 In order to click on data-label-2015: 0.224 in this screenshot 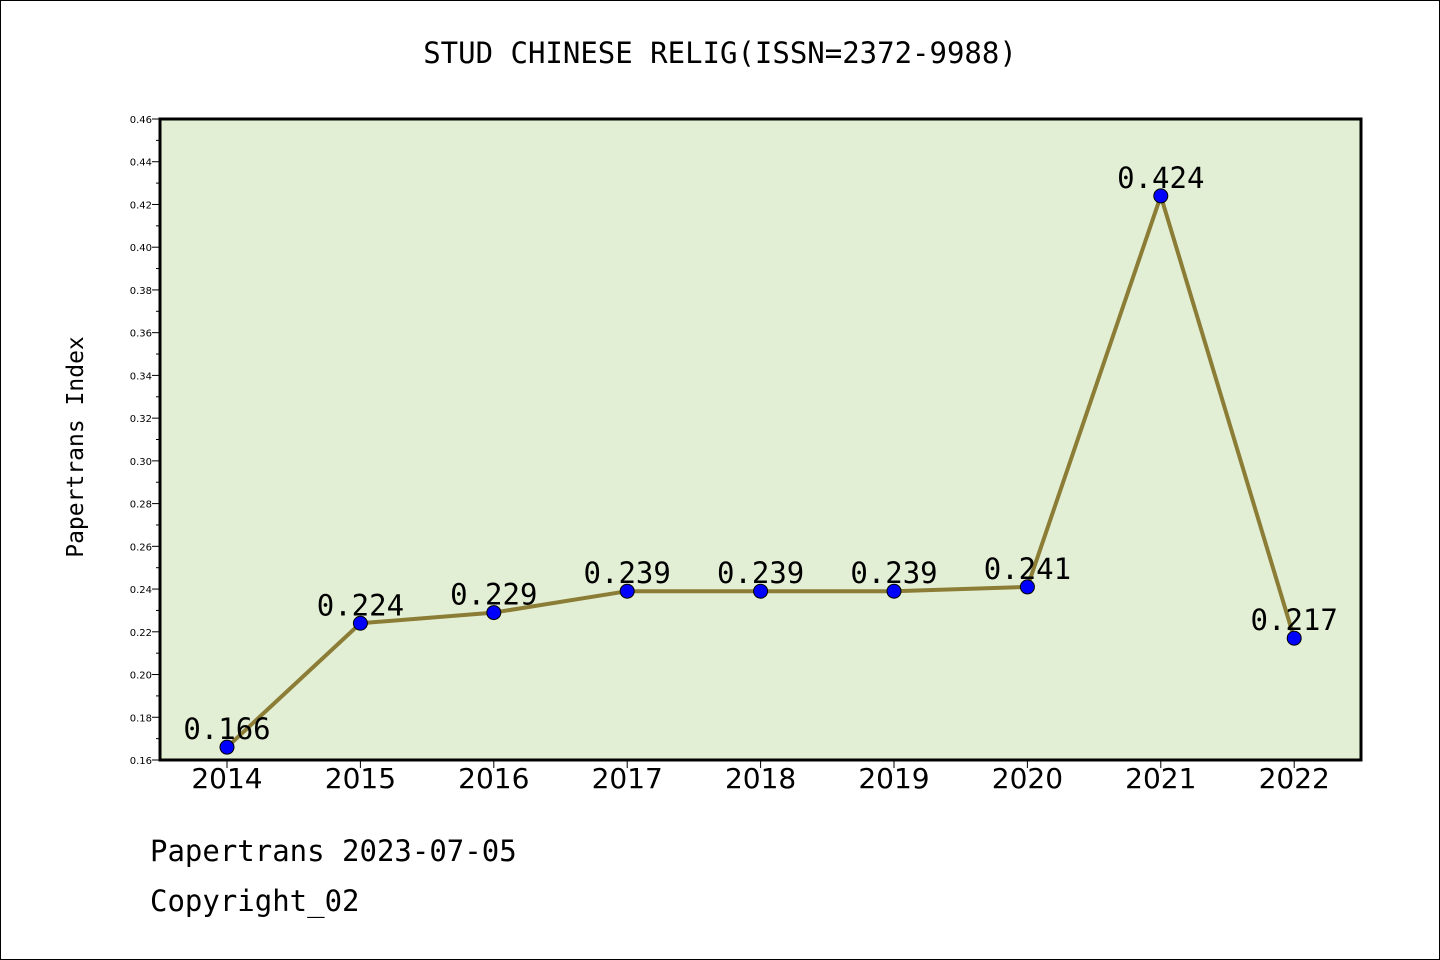, I will do `click(360, 605)`.